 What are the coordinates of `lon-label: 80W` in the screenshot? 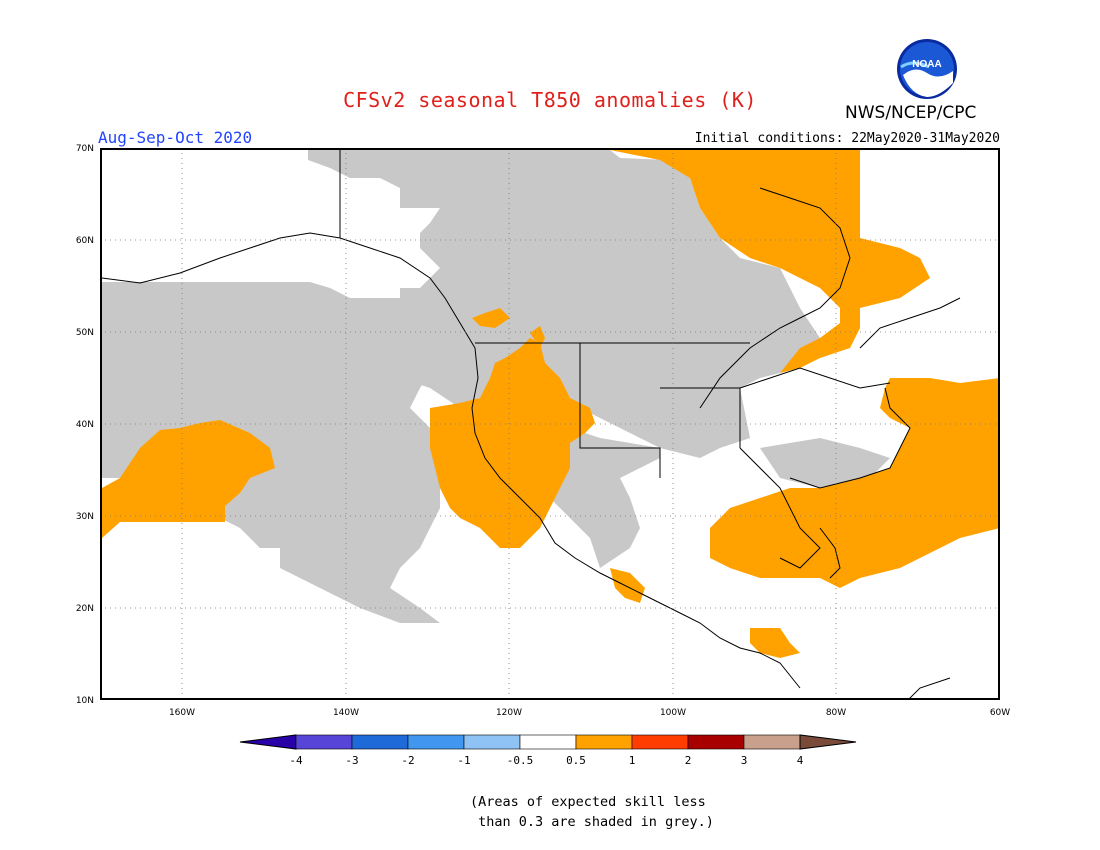 It's located at (836, 713).